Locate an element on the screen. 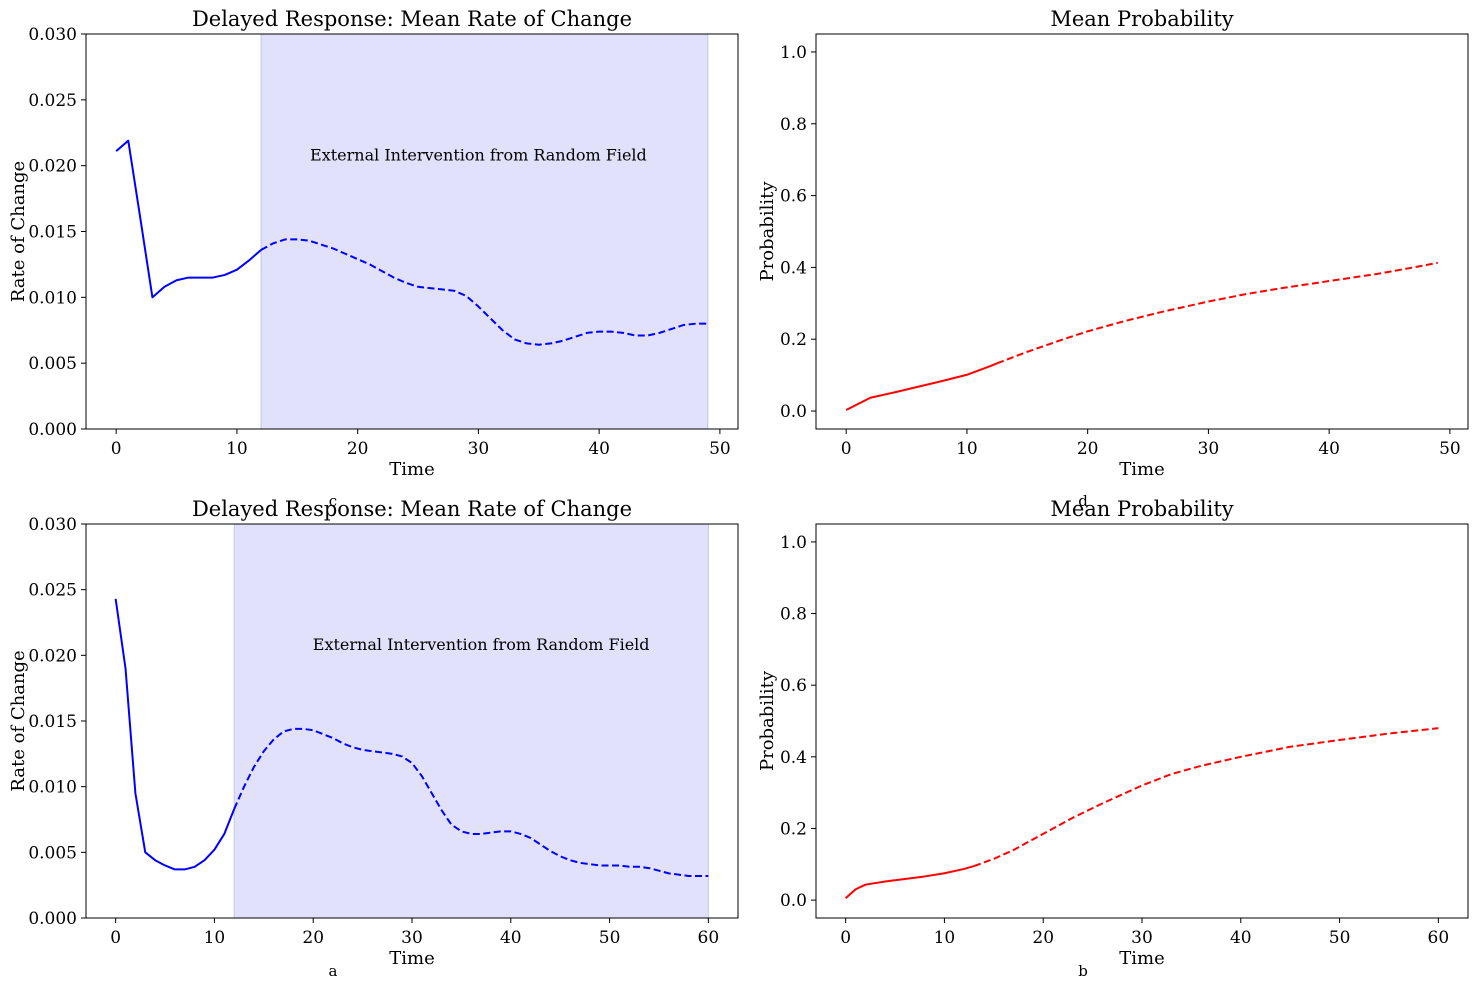 The height and width of the screenshot is (992, 1477). subplot-label: a is located at coordinates (333, 971).